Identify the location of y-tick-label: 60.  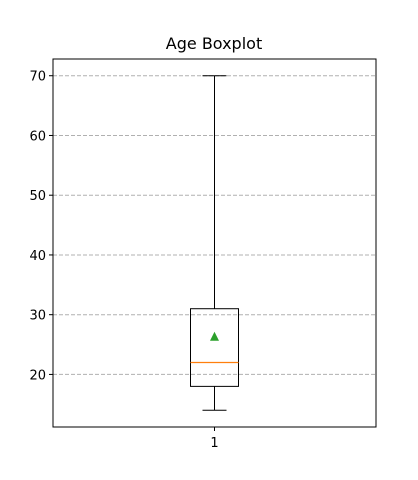
(37, 136).